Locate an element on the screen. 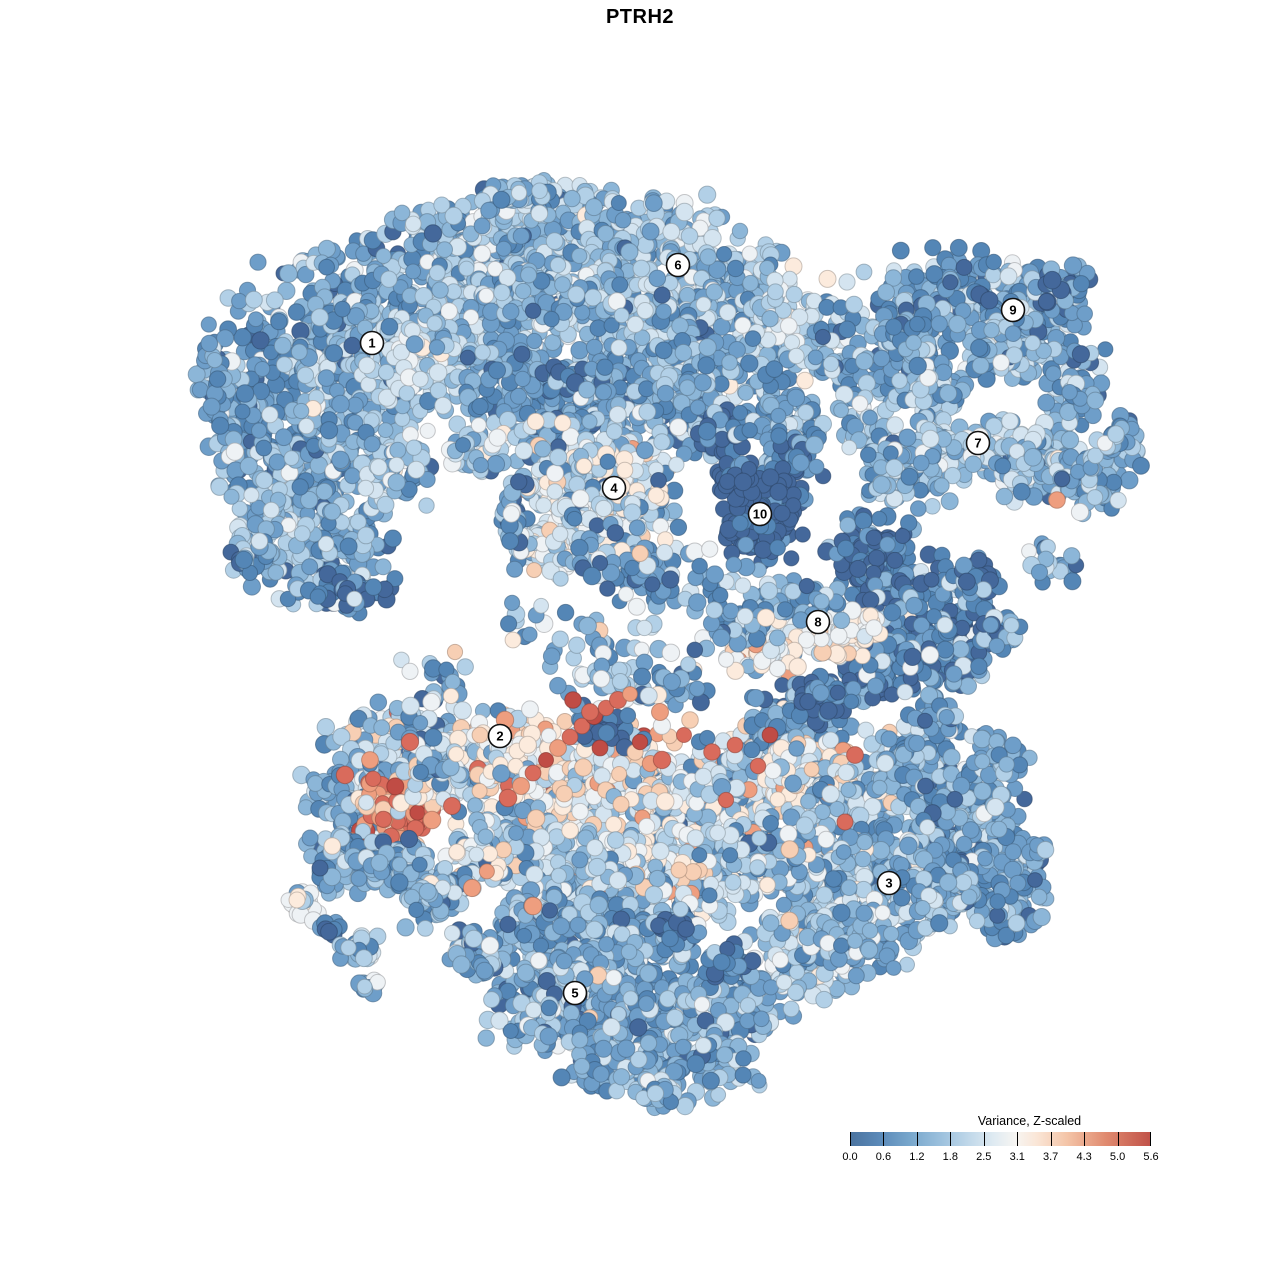 The image size is (1280, 1280). legend-tick-label: 2.5 is located at coordinates (984, 1157).